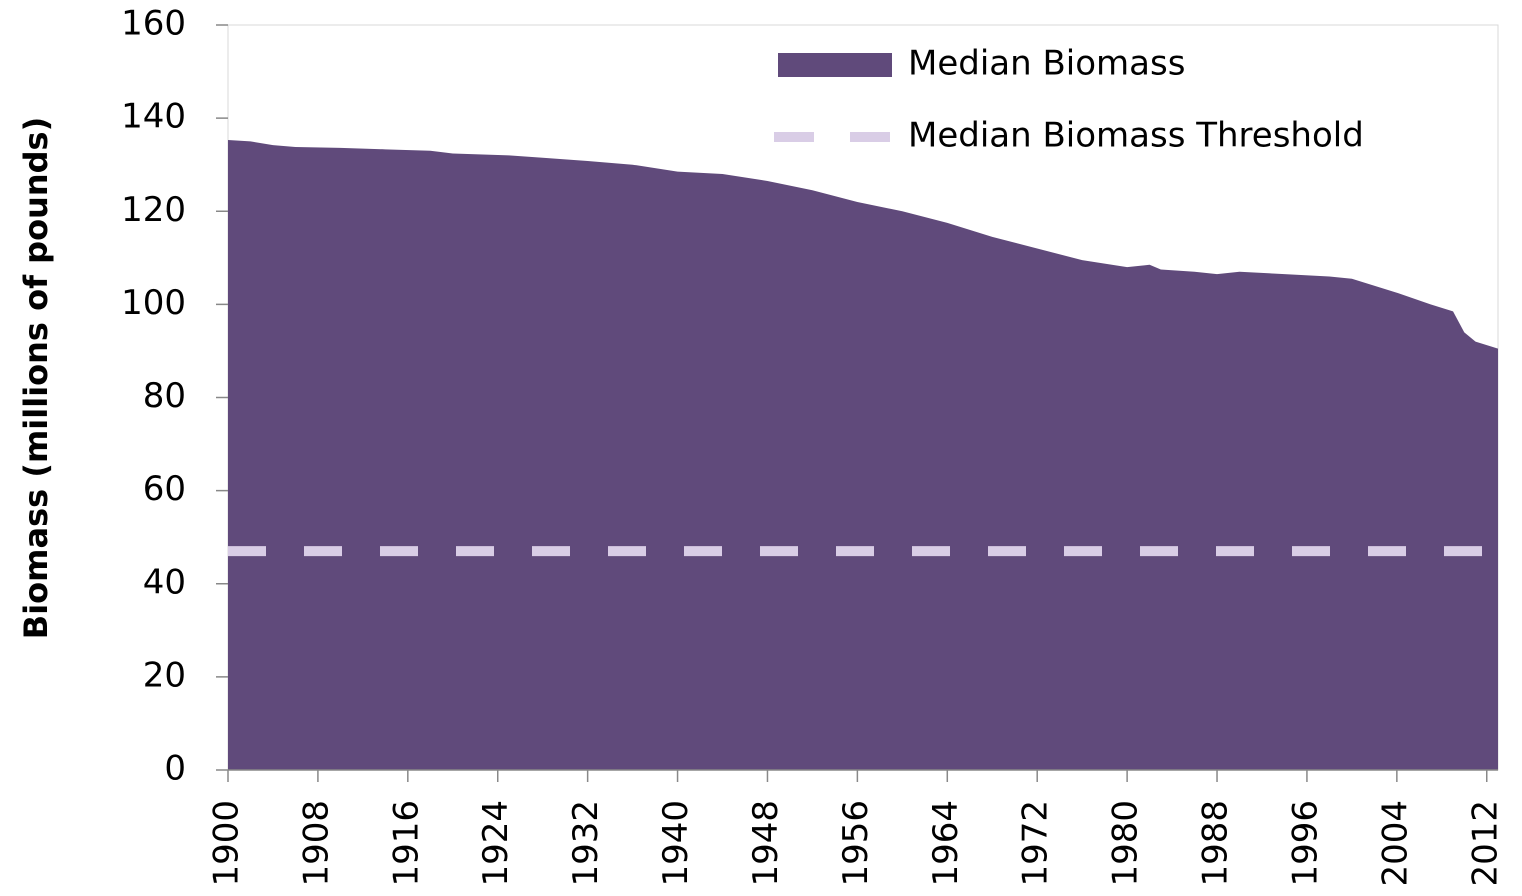 This screenshot has width=1522, height=896. Describe the element at coordinates (1126, 843) in the screenshot. I see `x-tick-label: 1980` at that location.